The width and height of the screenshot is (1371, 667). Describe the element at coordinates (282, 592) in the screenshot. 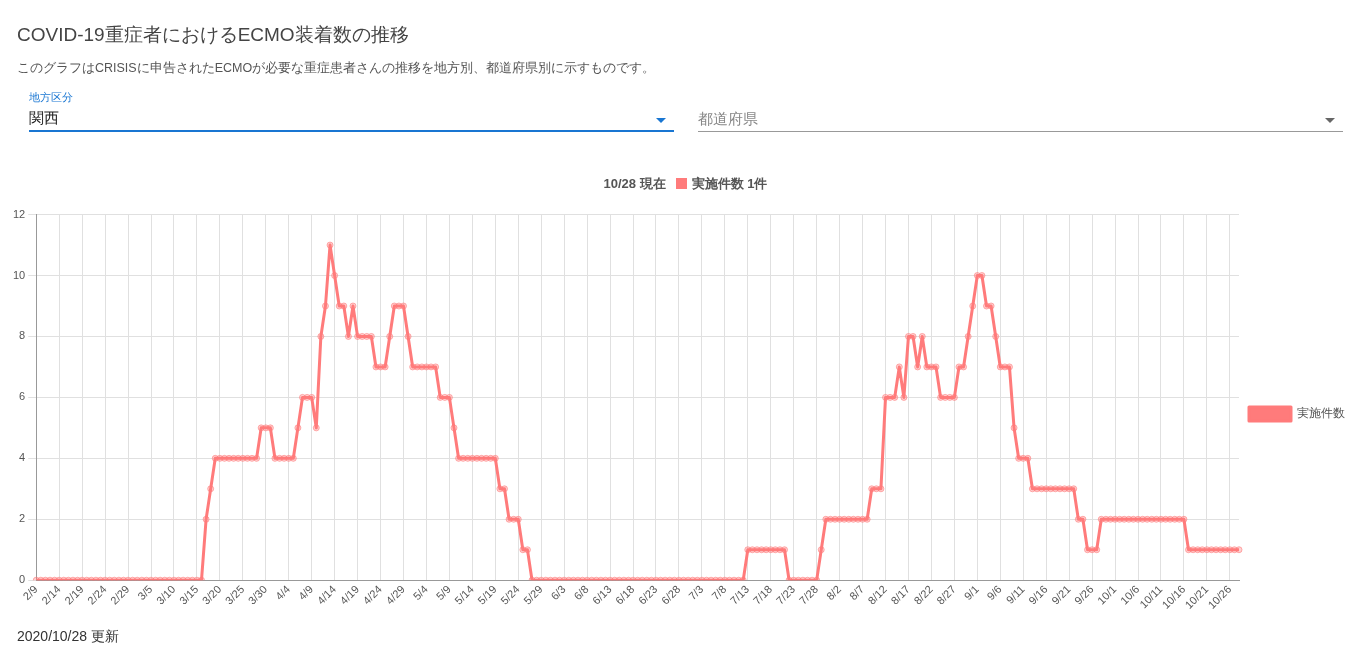

I see `x-tick-label: 4/4` at that location.